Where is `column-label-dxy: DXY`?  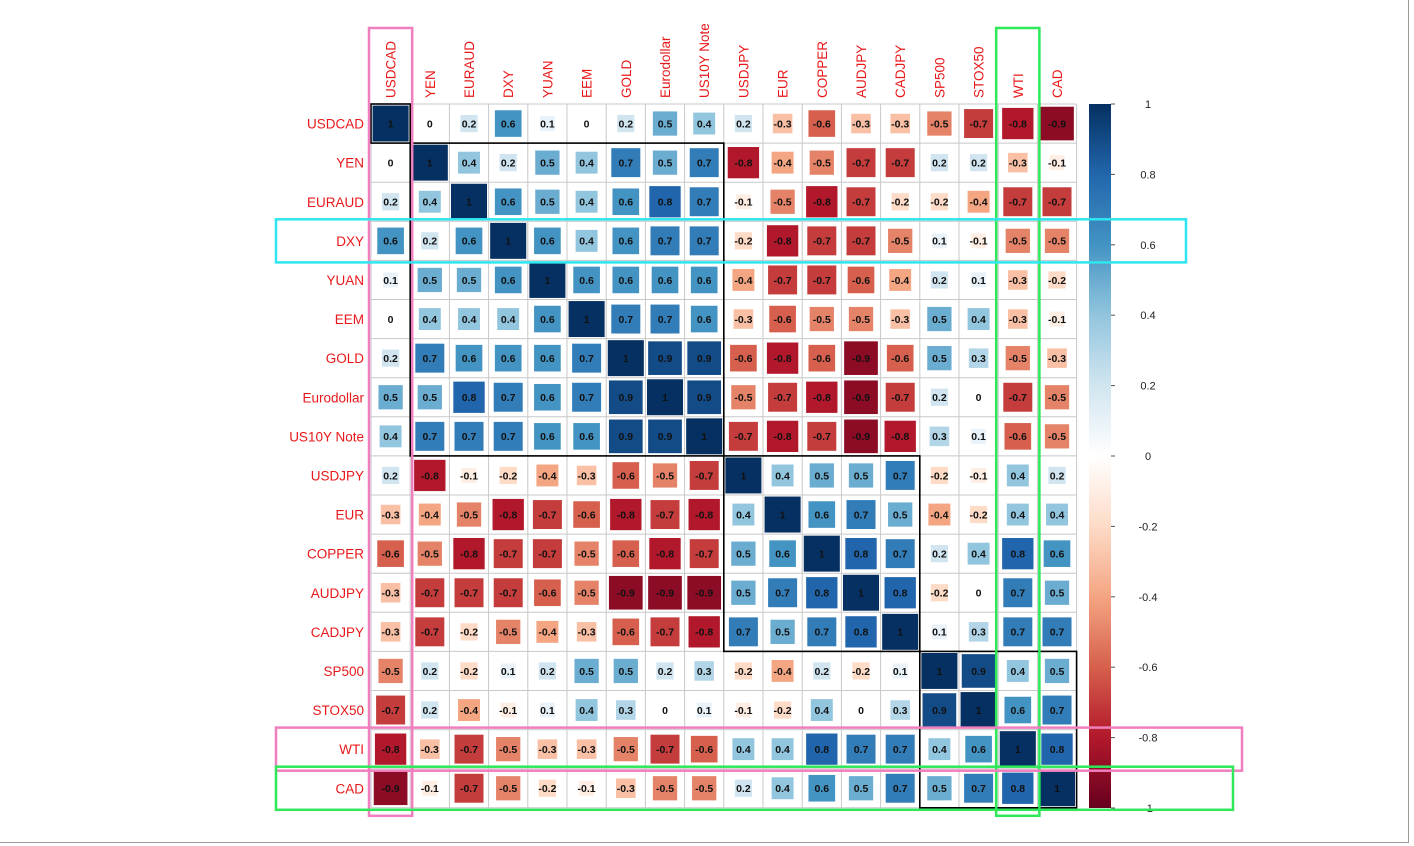 column-label-dxy: DXY is located at coordinates (508, 84).